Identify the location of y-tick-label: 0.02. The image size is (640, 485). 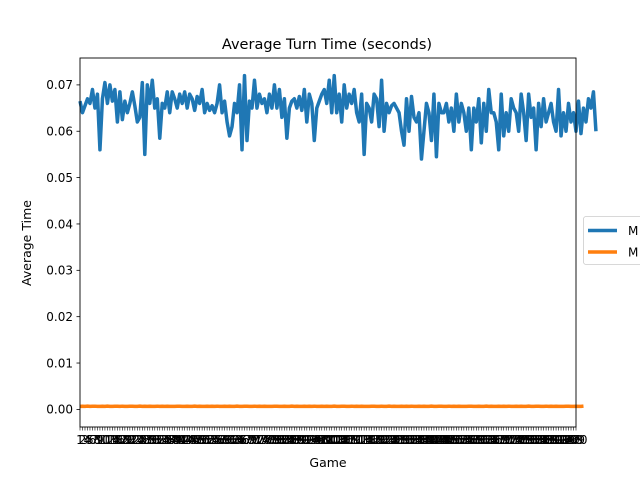
(59, 317).